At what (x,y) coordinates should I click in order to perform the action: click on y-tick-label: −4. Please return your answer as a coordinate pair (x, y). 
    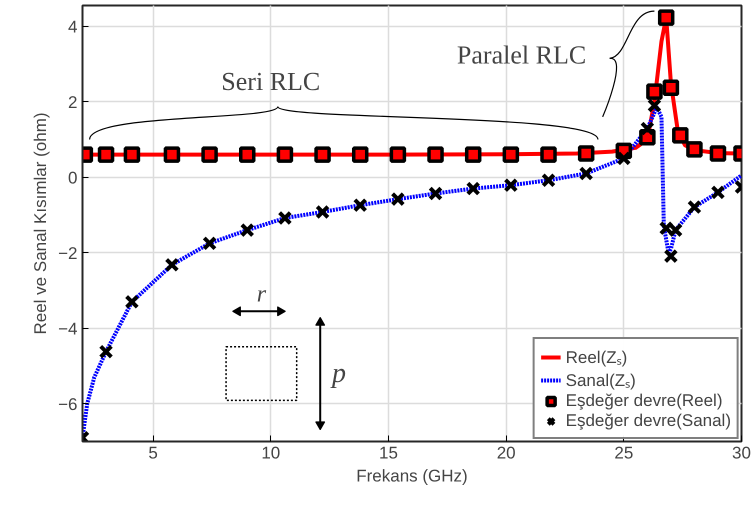
    Looking at the image, I should click on (68, 328).